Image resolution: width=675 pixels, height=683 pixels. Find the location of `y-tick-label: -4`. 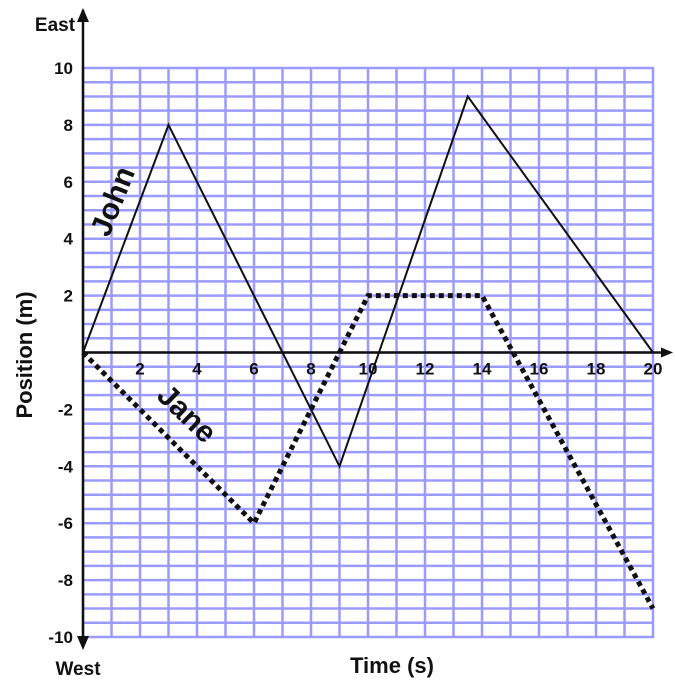

y-tick-label: -4 is located at coordinates (66, 466).